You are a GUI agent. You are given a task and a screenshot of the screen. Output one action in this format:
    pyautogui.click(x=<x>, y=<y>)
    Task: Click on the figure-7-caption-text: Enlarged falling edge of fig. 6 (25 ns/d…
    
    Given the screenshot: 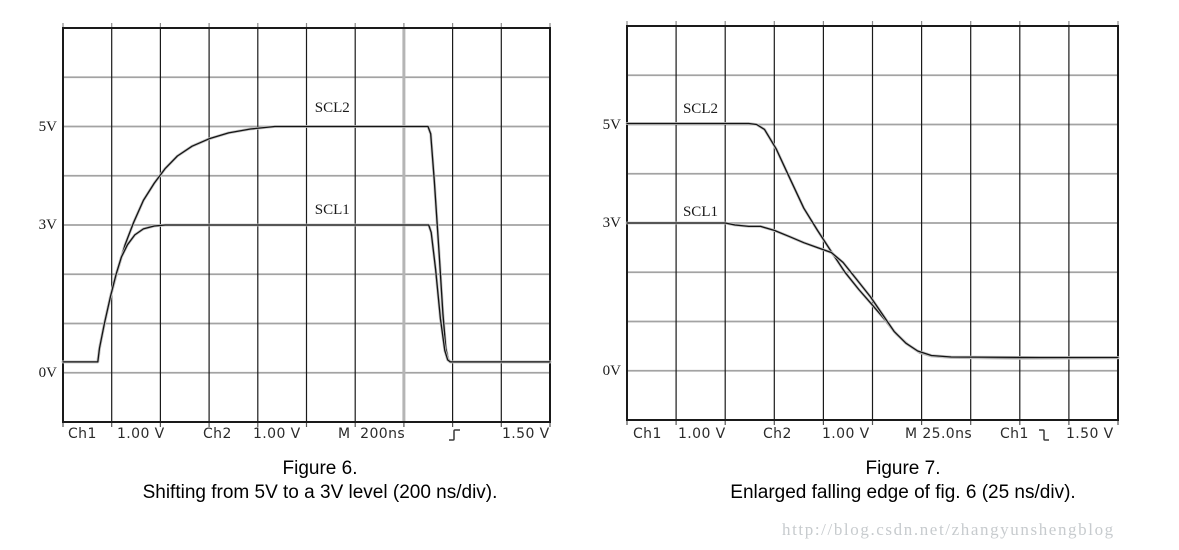 What is the action you would take?
    pyautogui.click(x=903, y=492)
    